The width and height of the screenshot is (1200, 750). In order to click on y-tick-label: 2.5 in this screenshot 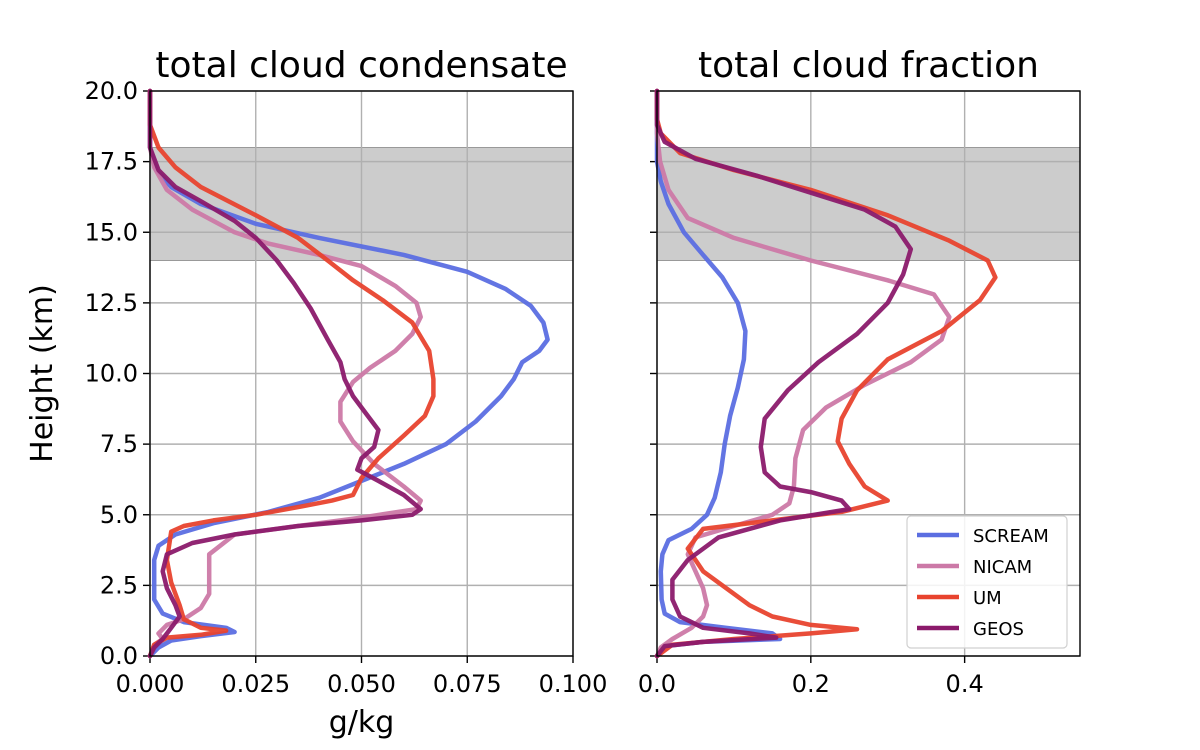, I will do `click(119, 585)`.